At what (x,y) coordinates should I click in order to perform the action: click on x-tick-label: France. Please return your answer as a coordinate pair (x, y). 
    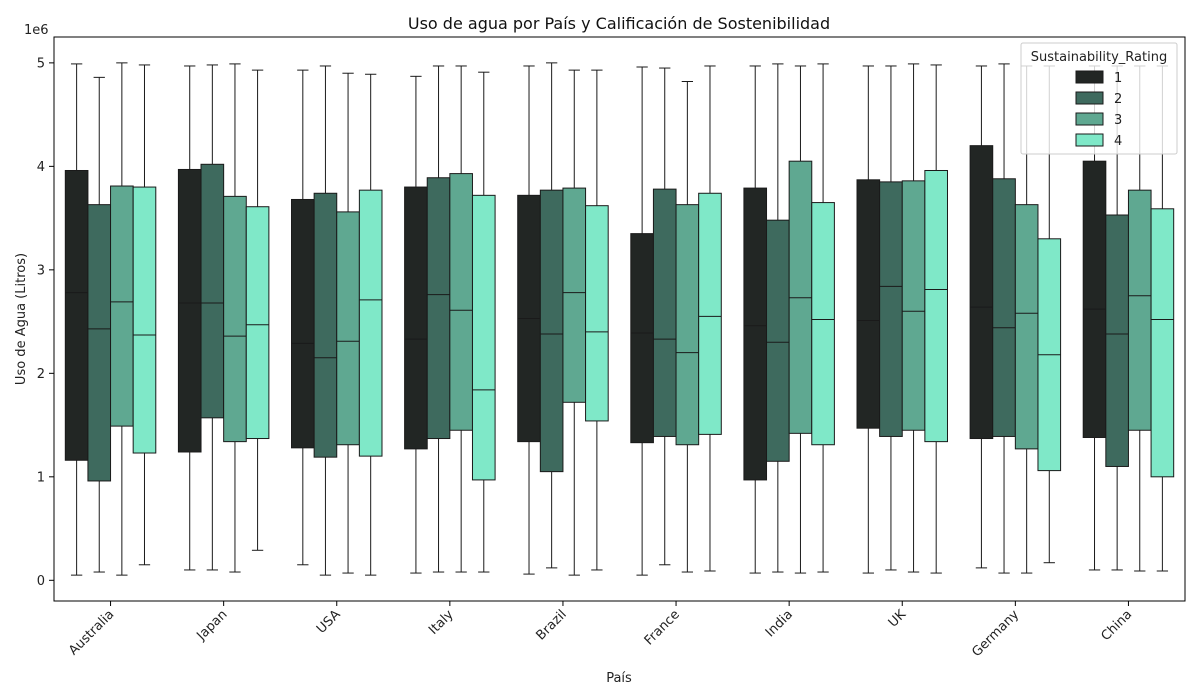
    Looking at the image, I should click on (662, 627).